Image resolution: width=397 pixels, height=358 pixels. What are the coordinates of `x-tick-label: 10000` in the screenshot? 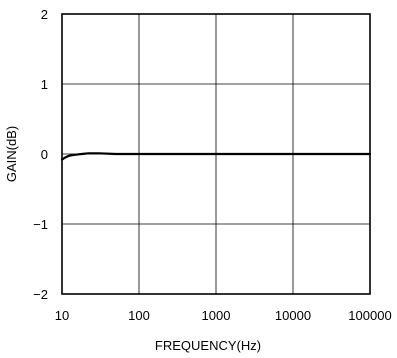 It's located at (293, 315).